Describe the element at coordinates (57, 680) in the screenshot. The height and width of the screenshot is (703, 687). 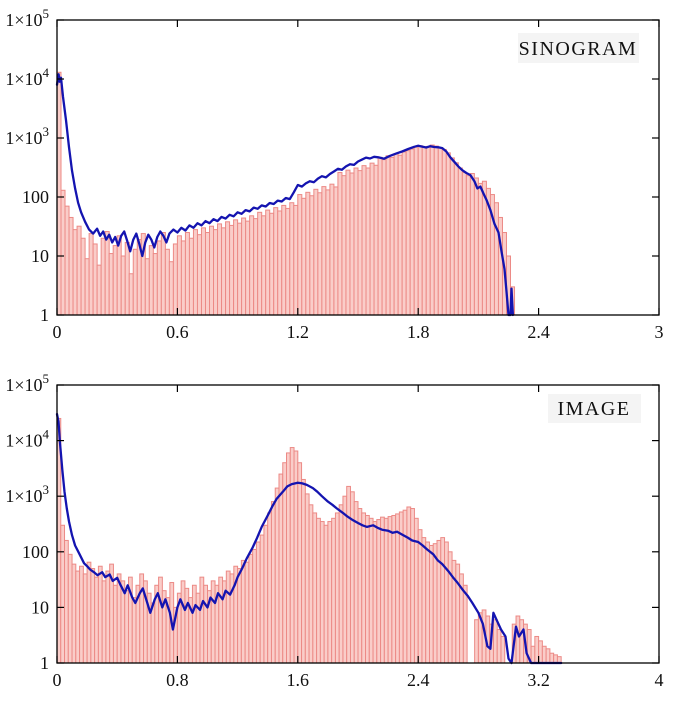
I see `x-tick-label: 0` at that location.